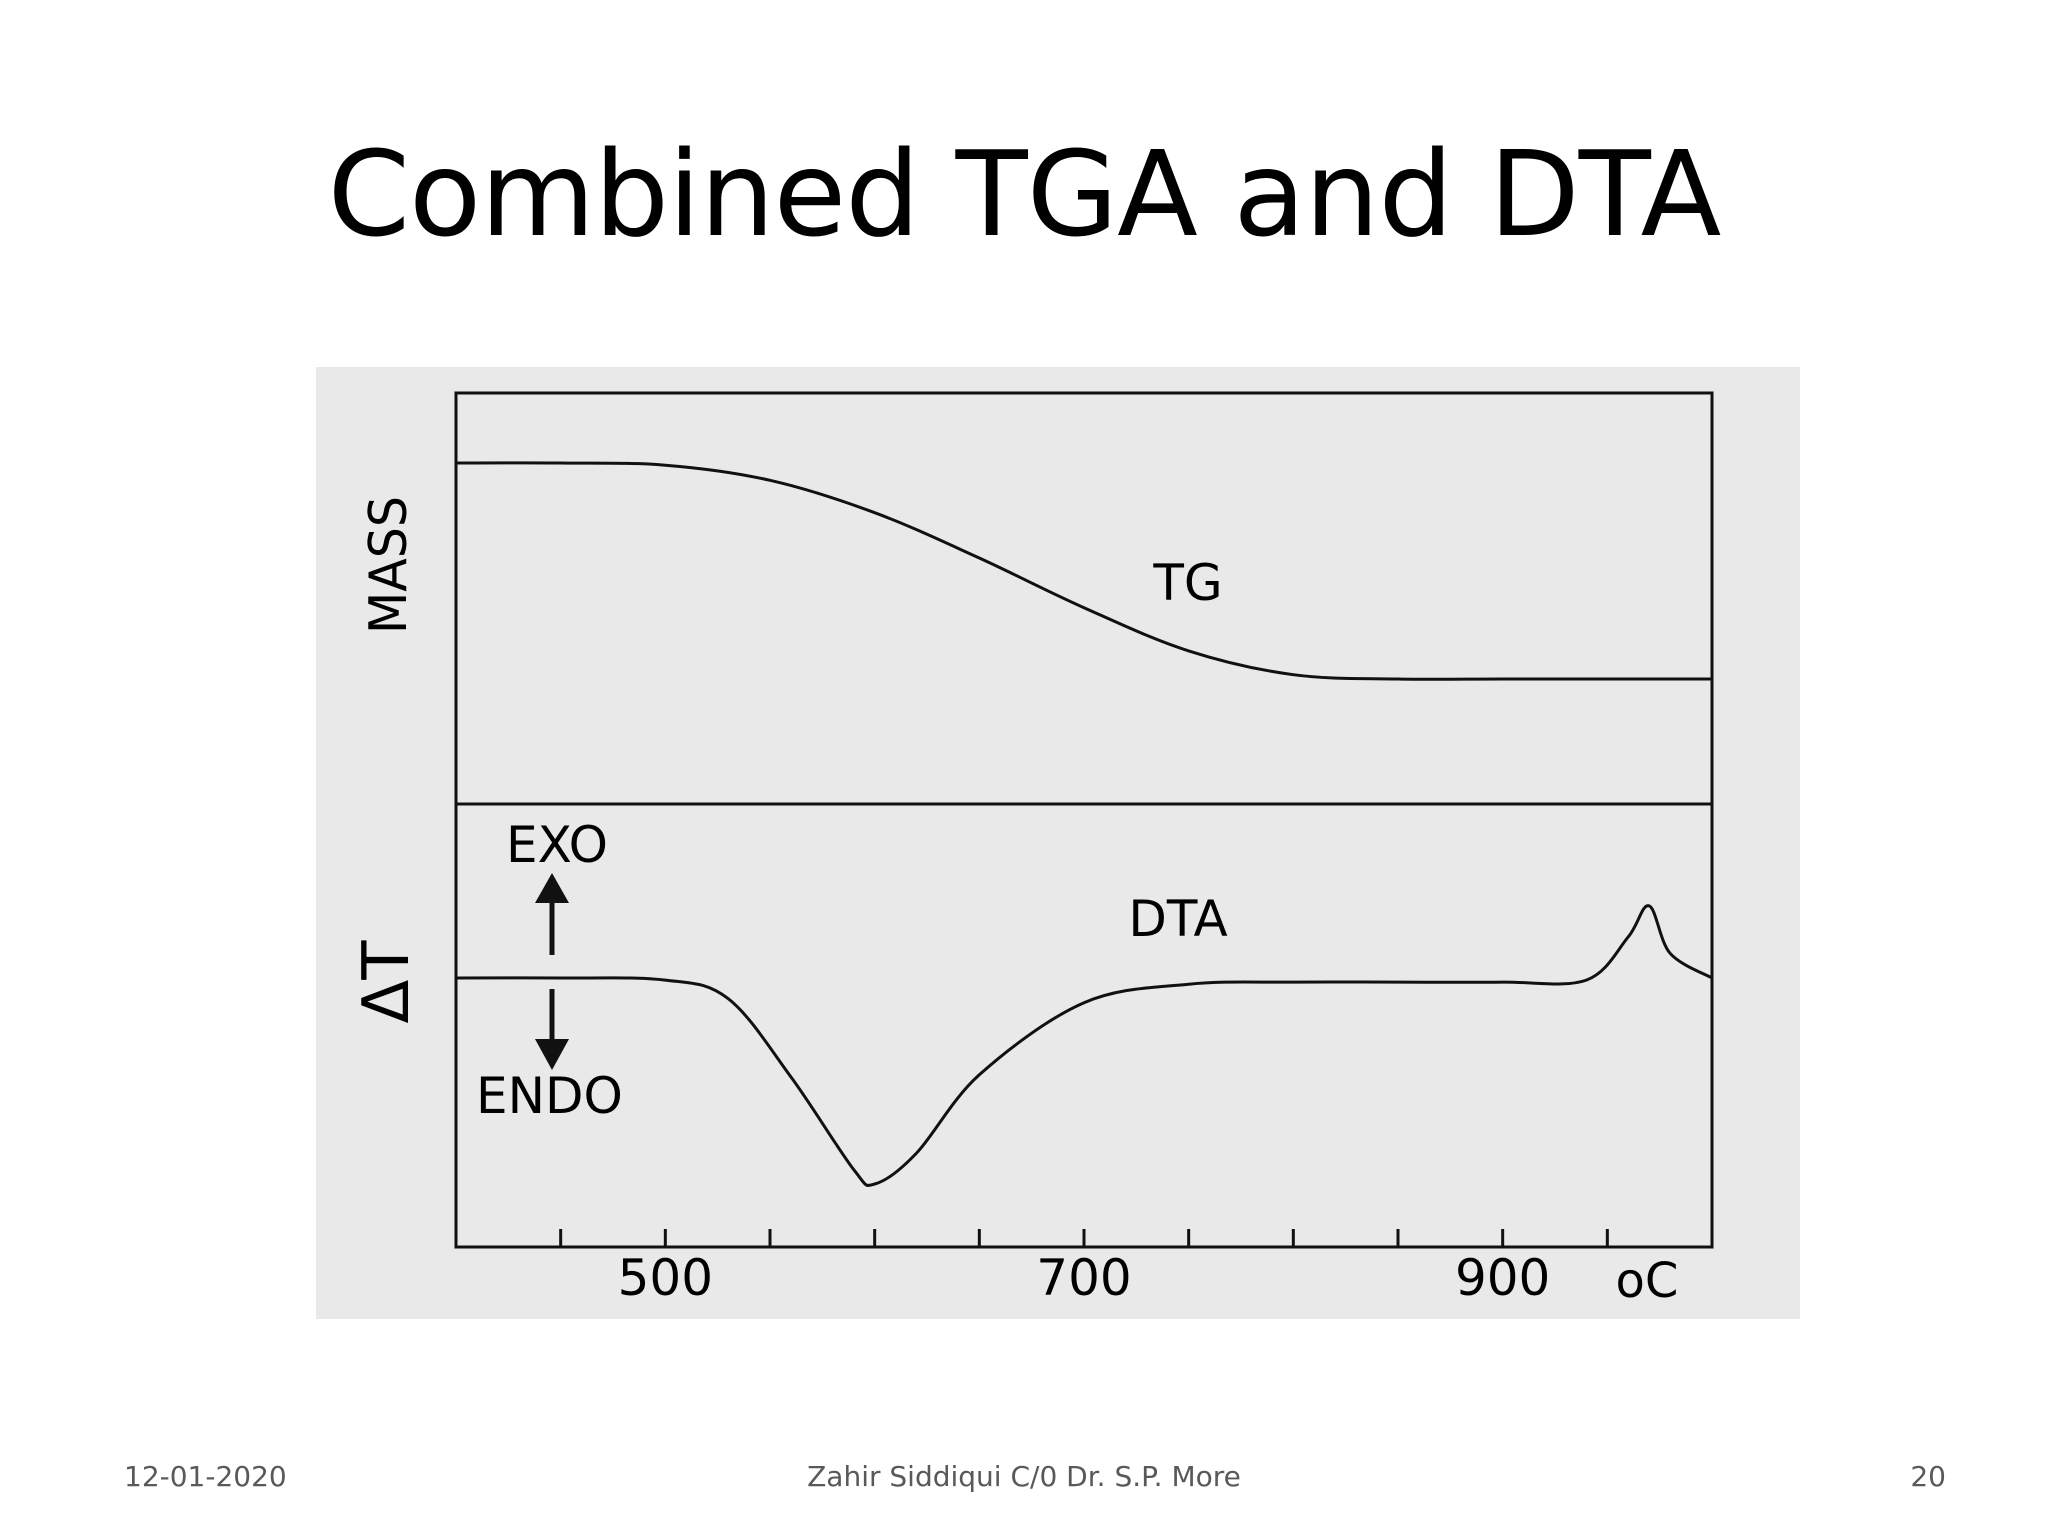  What do you see at coordinates (1083, 1278) in the screenshot?
I see `x-tick-label-700: 700` at bounding box center [1083, 1278].